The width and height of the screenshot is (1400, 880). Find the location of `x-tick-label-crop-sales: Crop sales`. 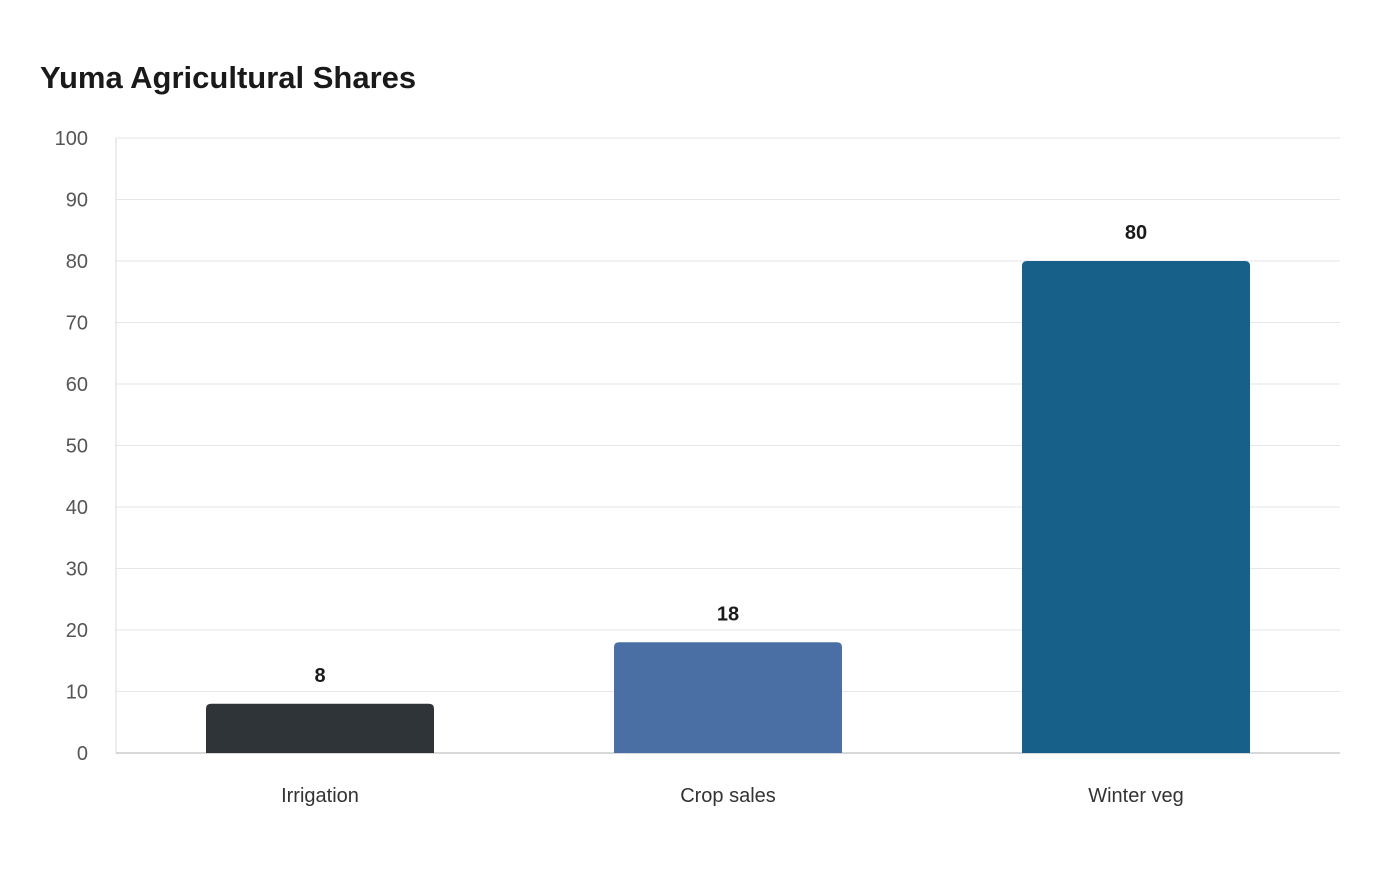

x-tick-label-crop-sales: Crop sales is located at coordinates (728, 796).